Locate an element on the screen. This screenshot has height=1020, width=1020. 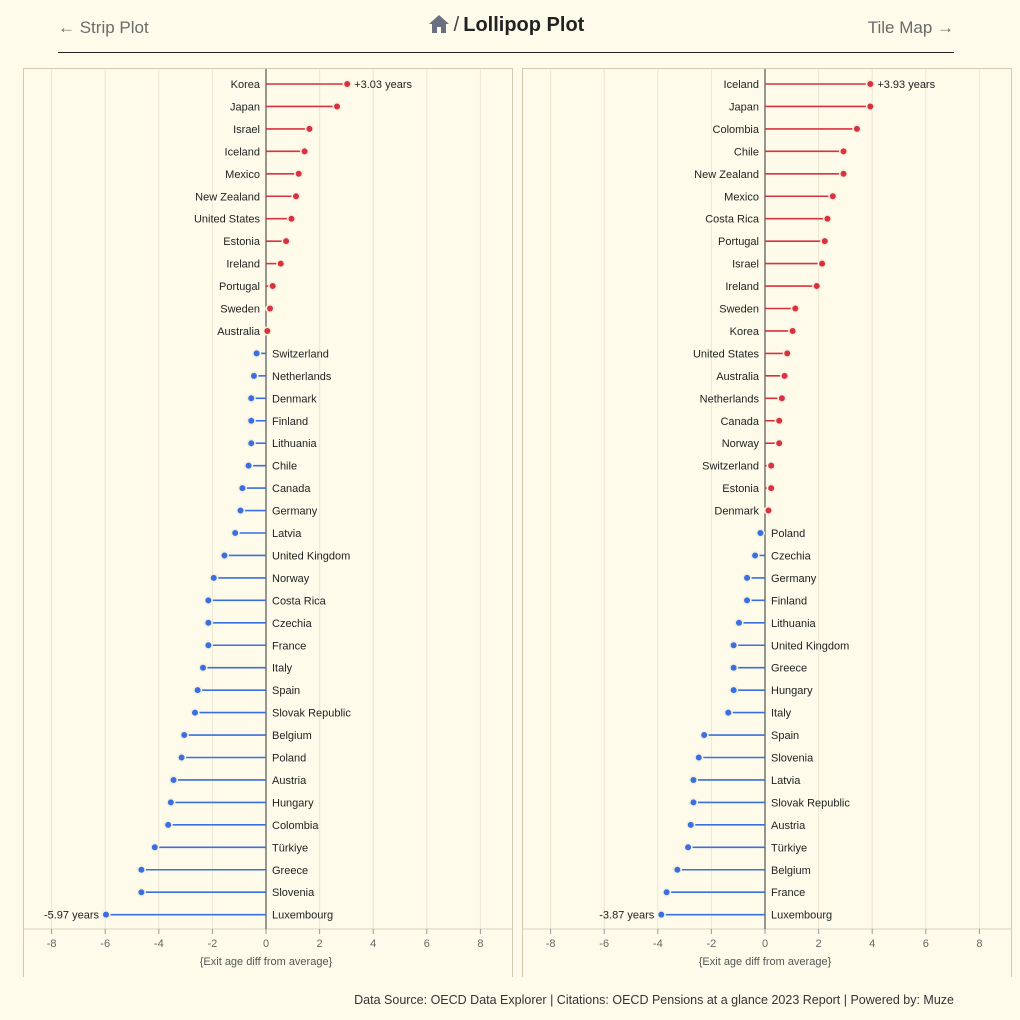
lollipop-row: Sweden is located at coordinates (247, 309).